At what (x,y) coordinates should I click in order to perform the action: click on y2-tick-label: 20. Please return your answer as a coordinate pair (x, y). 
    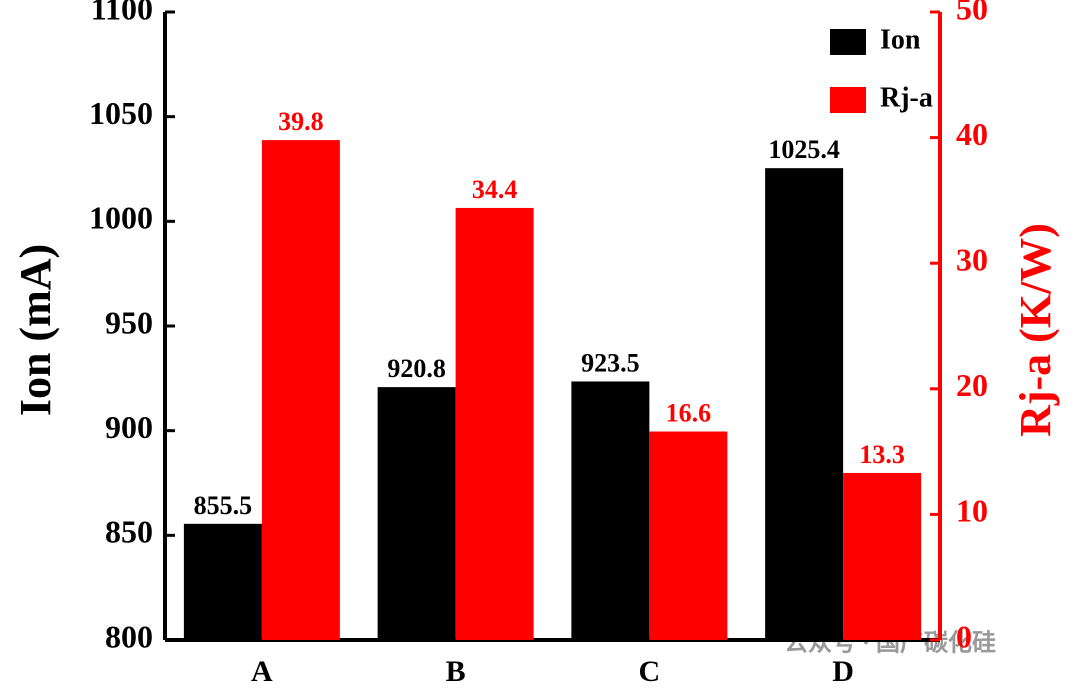
    Looking at the image, I should click on (972, 385).